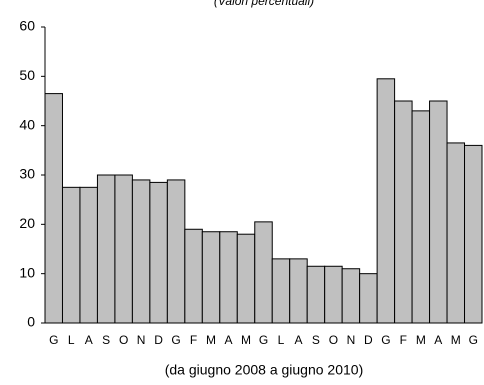  Describe the element at coordinates (264, 4) in the screenshot. I see `chart-subtitle: (Valori percentuali)` at that location.